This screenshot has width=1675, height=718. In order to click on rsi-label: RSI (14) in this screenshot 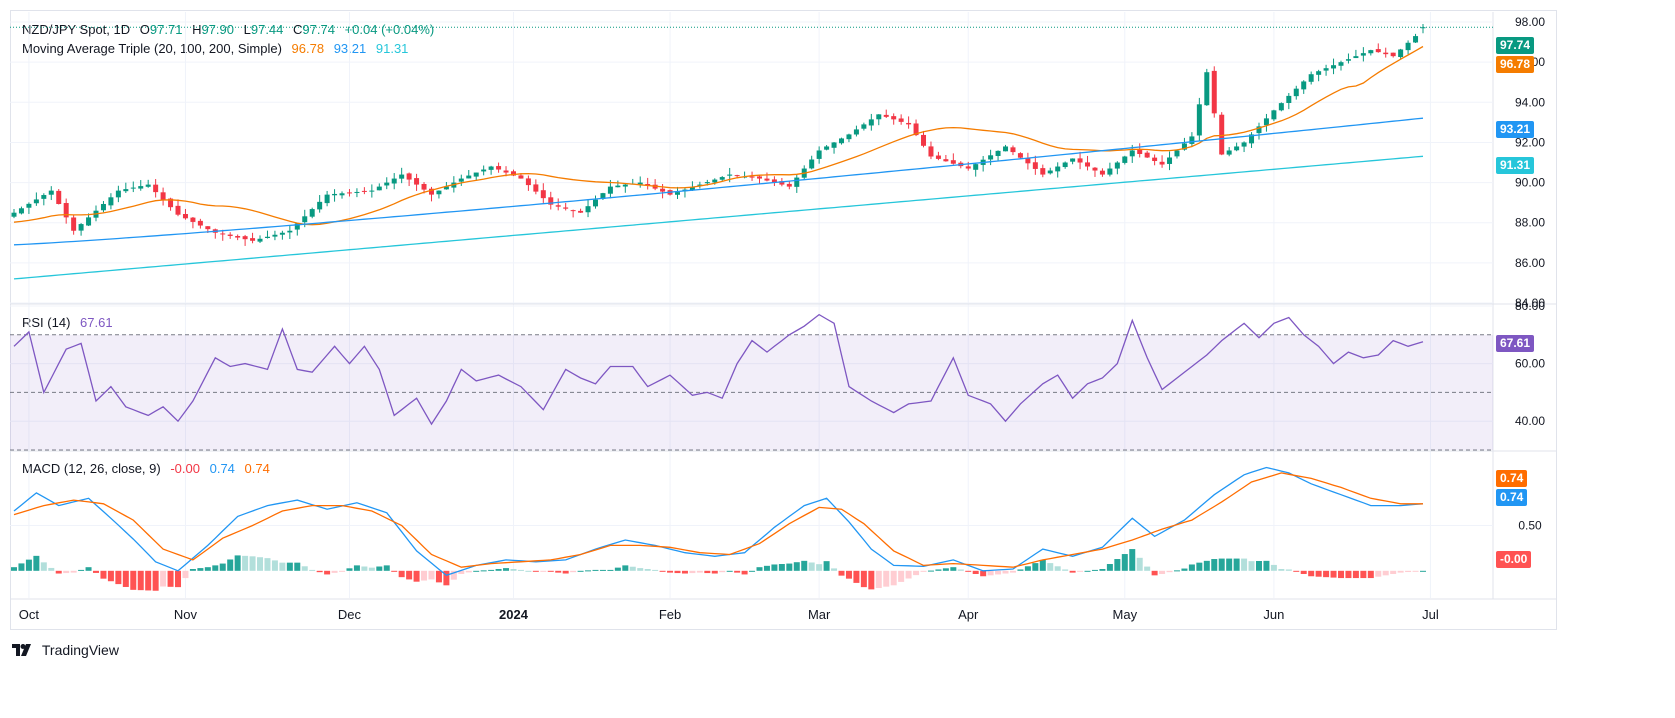, I will do `click(46, 322)`.